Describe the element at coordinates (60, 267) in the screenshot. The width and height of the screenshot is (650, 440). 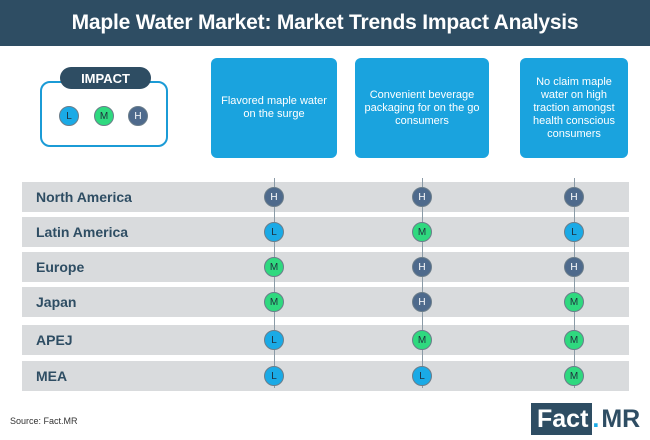
I see `region-label-europe: Europe` at that location.